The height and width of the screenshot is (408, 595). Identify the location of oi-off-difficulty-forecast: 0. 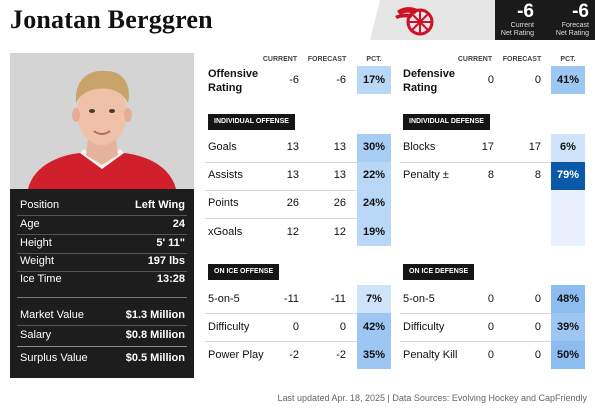
(342, 327).